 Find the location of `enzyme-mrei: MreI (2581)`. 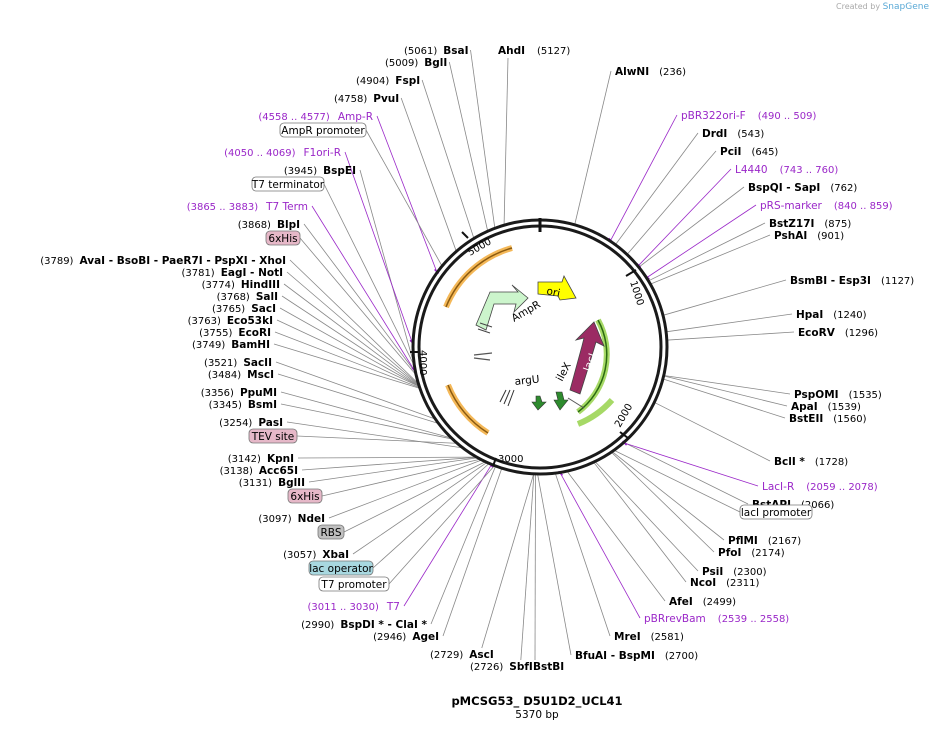

enzyme-mrei: MreI (2581) is located at coordinates (649, 637).